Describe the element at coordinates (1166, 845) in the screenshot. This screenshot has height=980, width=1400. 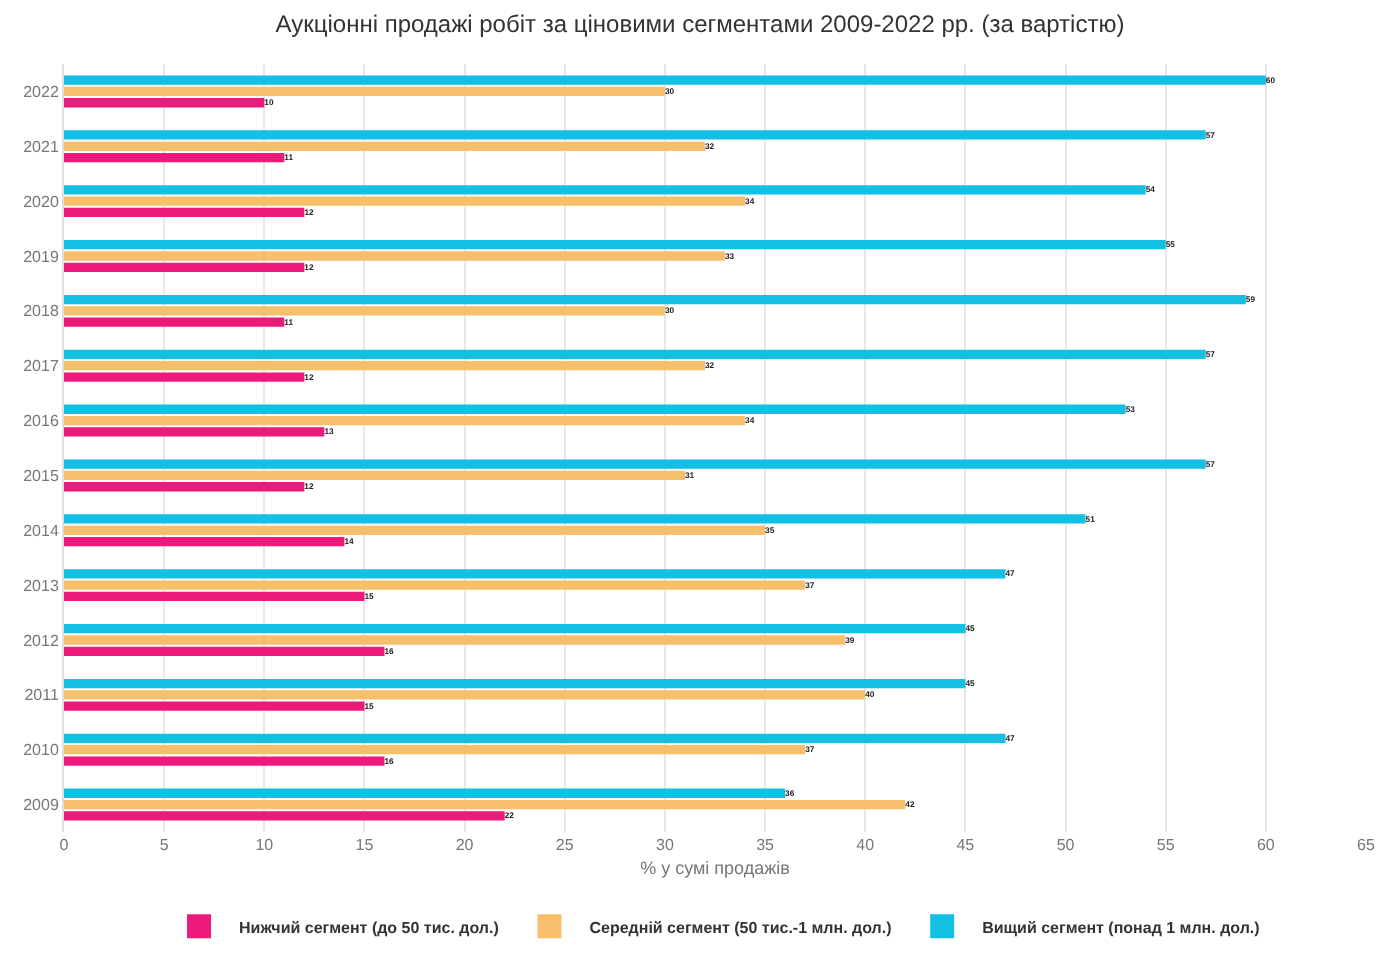
I see `x-tick-label: 55` at that location.